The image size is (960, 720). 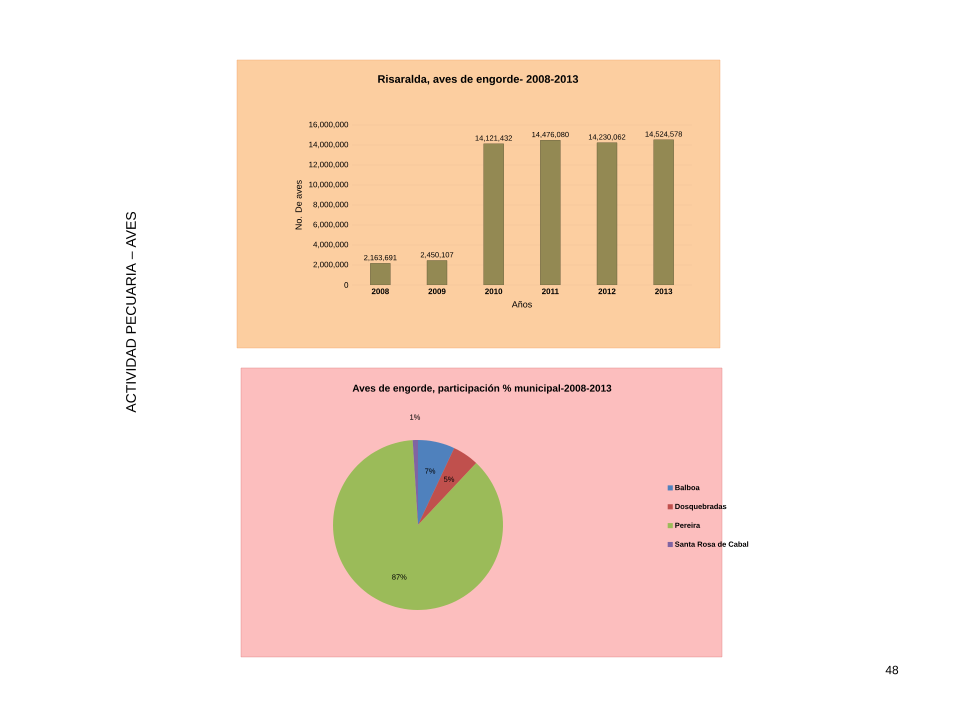 What do you see at coordinates (892, 670) in the screenshot?
I see `text: 48` at bounding box center [892, 670].